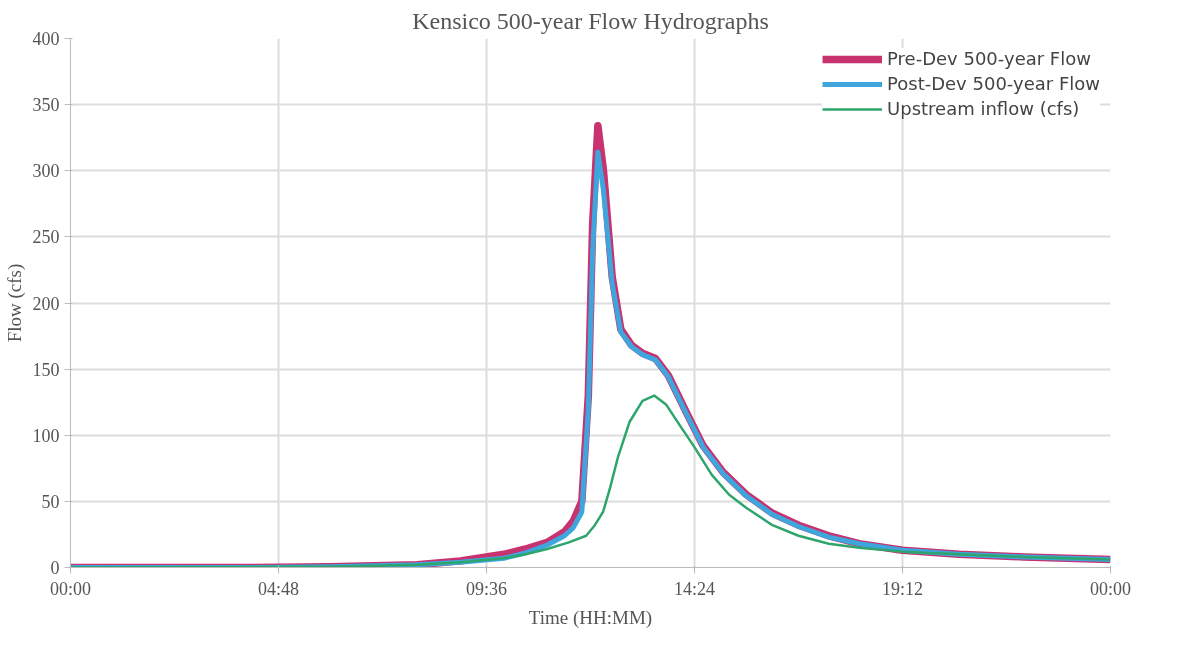 Image resolution: width=1186 pixels, height=648 pixels. What do you see at coordinates (14, 303) in the screenshot?
I see `y-axis-title: Flow (cfs)` at bounding box center [14, 303].